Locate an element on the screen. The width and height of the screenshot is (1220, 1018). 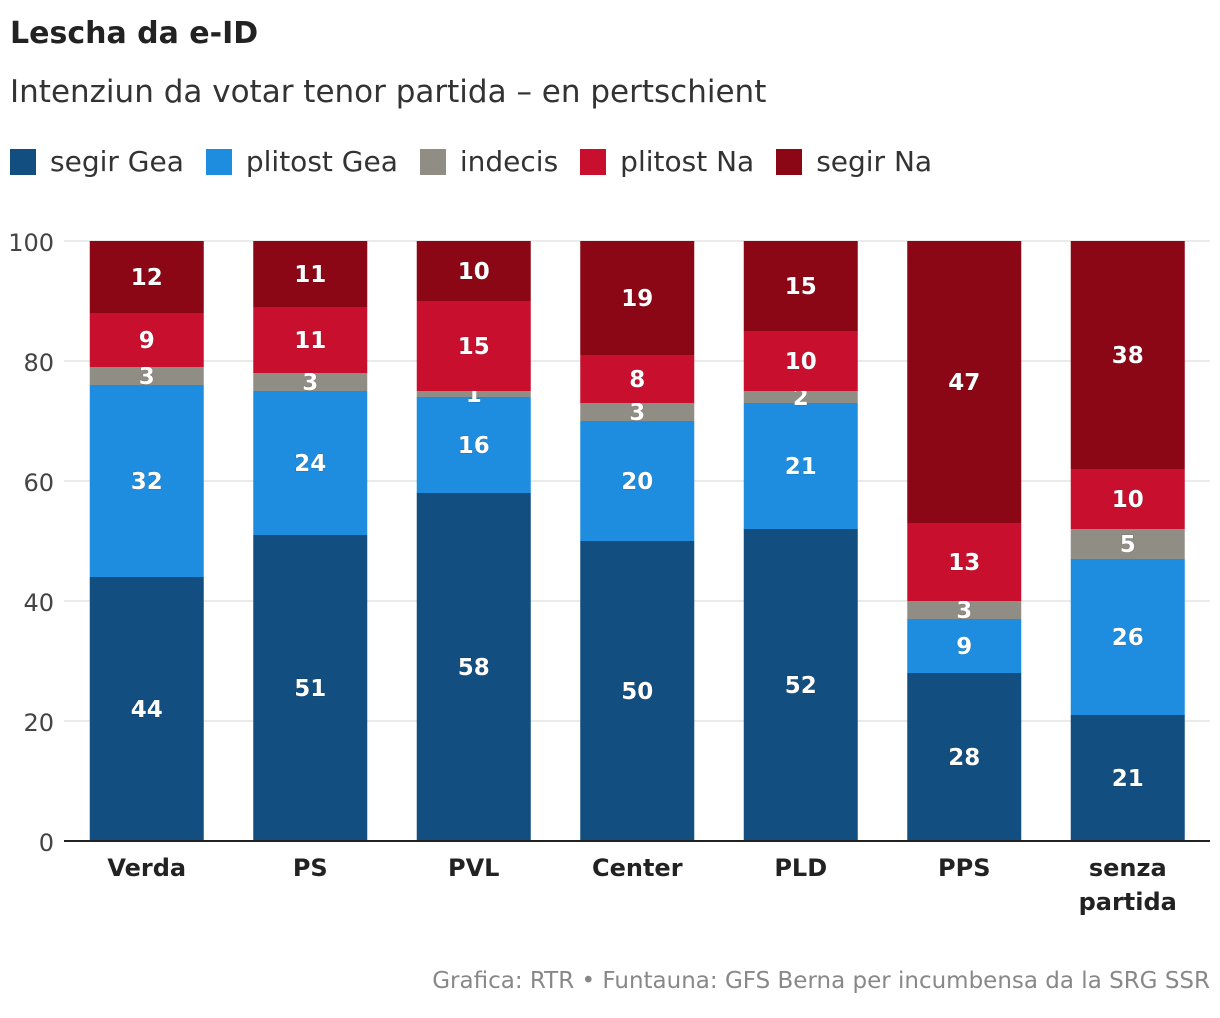
y-tick-label: 60 is located at coordinates (38, 483).